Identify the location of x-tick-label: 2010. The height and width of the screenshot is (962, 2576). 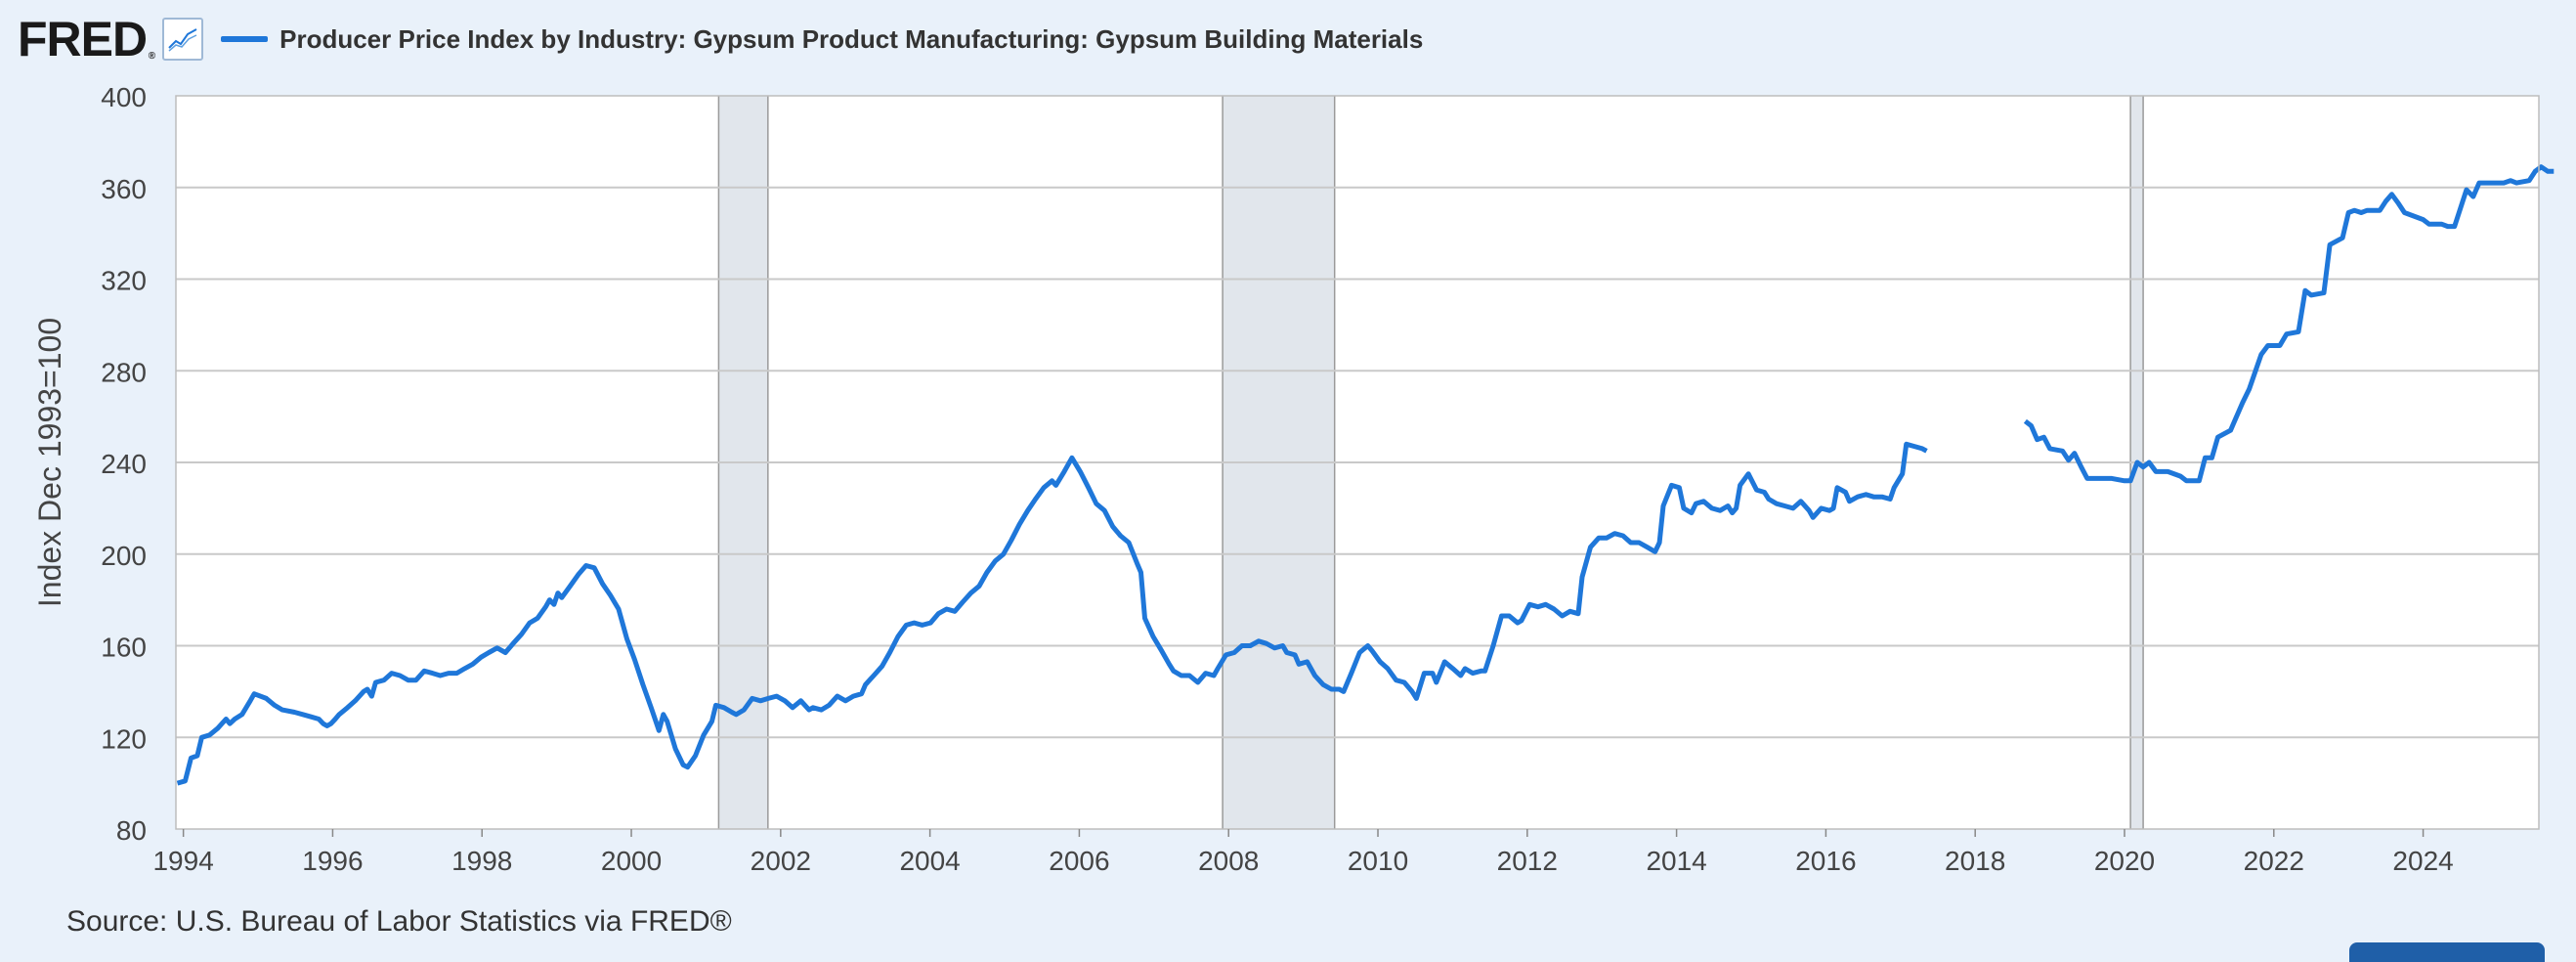
(1378, 861).